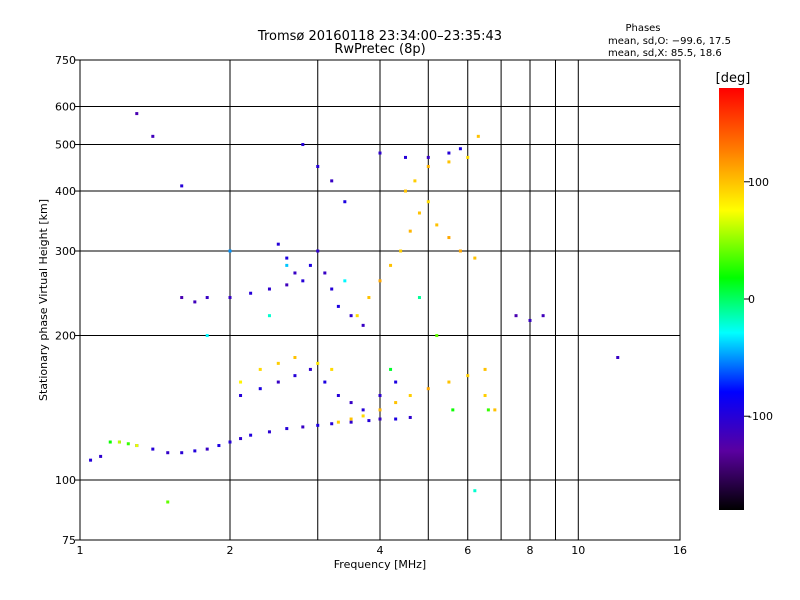 The width and height of the screenshot is (800, 600). What do you see at coordinates (731, 299) in the screenshot?
I see `colorbar` at bounding box center [731, 299].